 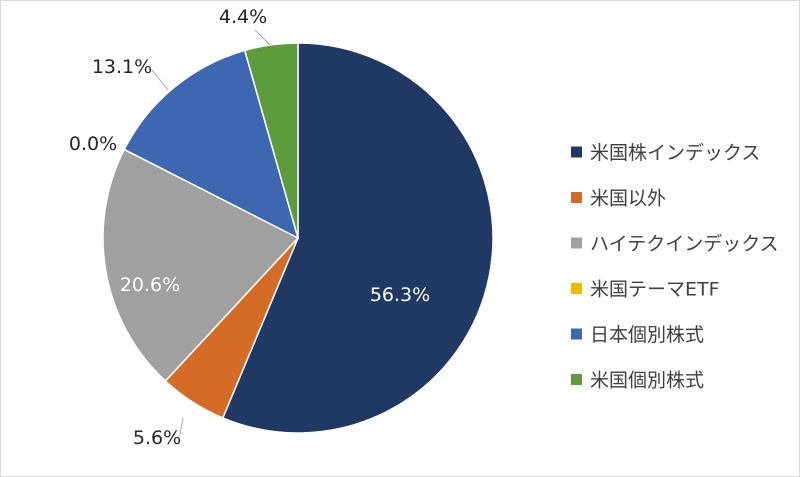 I want to click on data-label-1: 5.6%, so click(x=157, y=438).